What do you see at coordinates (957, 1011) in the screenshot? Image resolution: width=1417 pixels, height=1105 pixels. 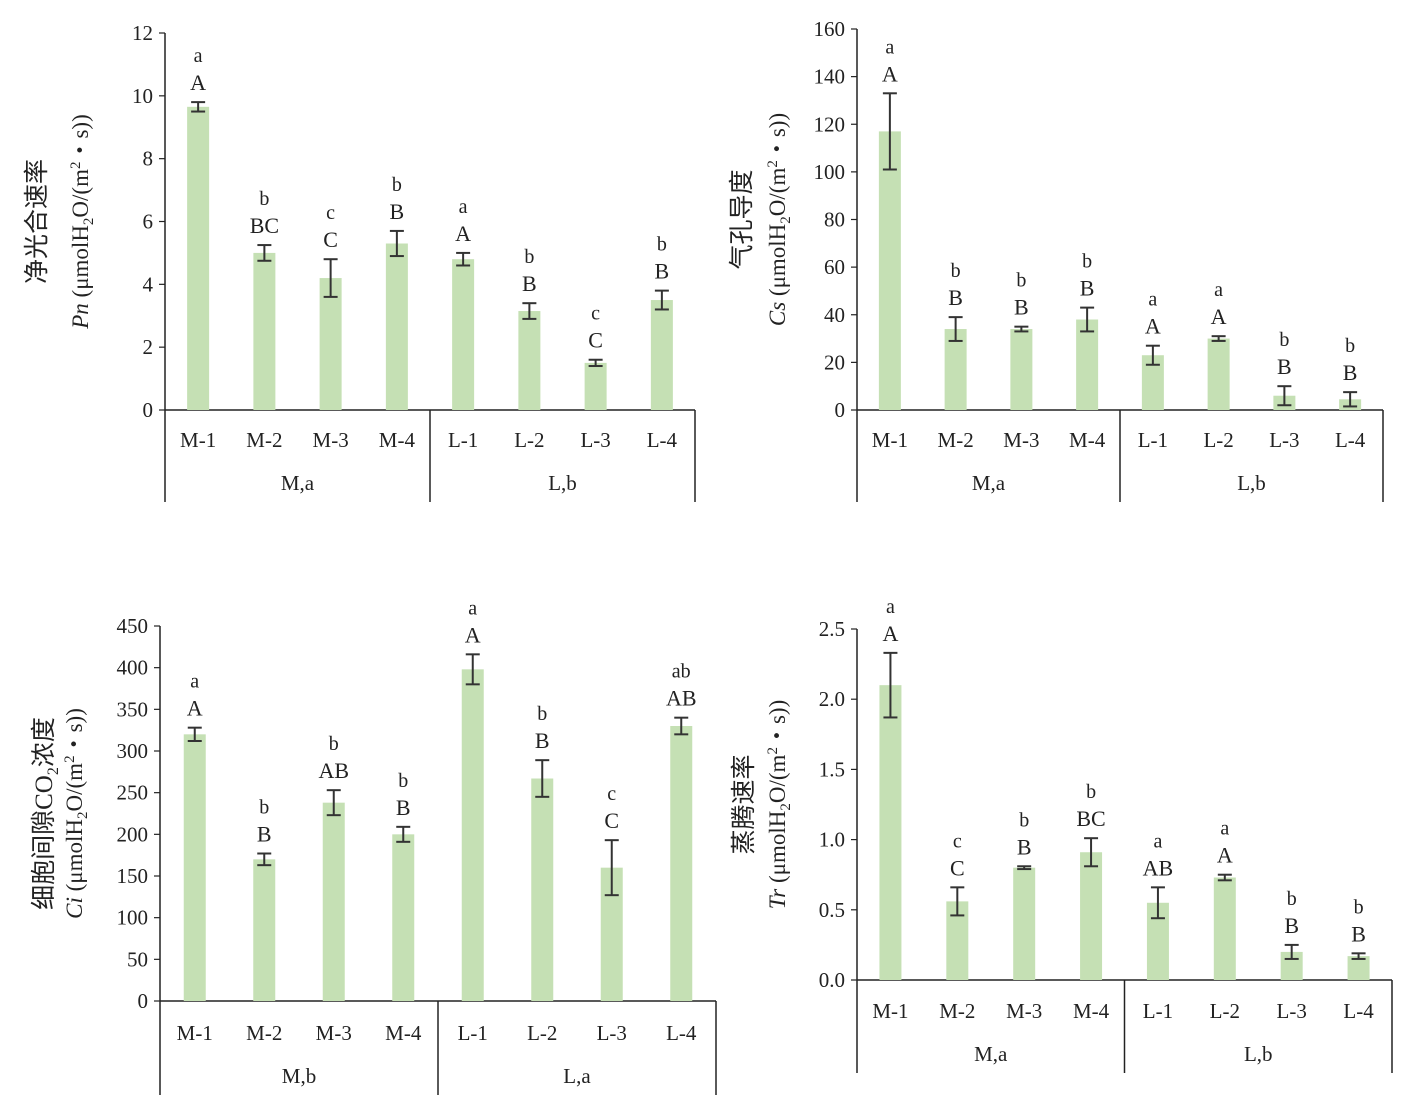 I see `category-label: M-2` at bounding box center [957, 1011].